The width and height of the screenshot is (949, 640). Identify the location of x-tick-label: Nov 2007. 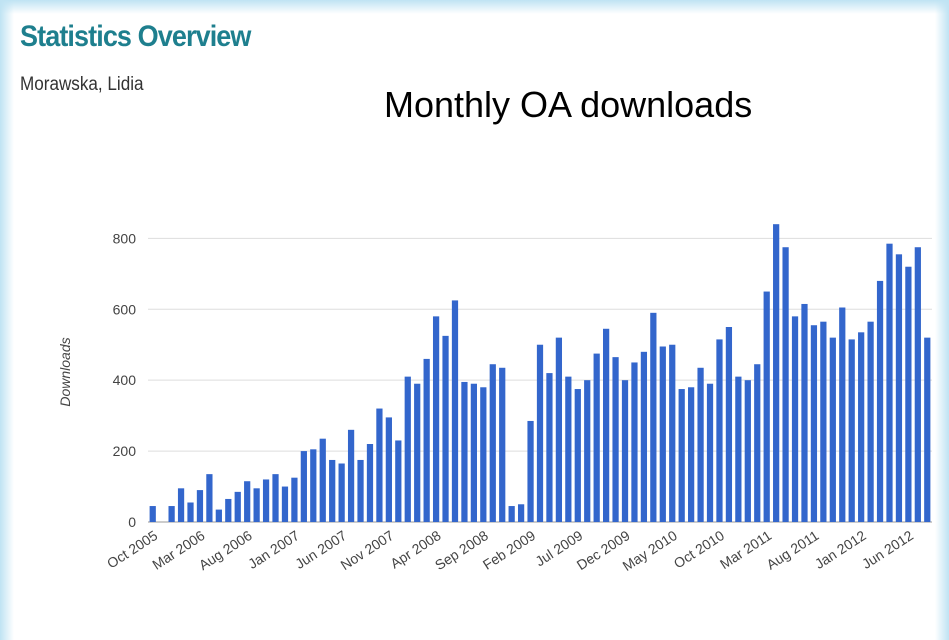
(367, 550).